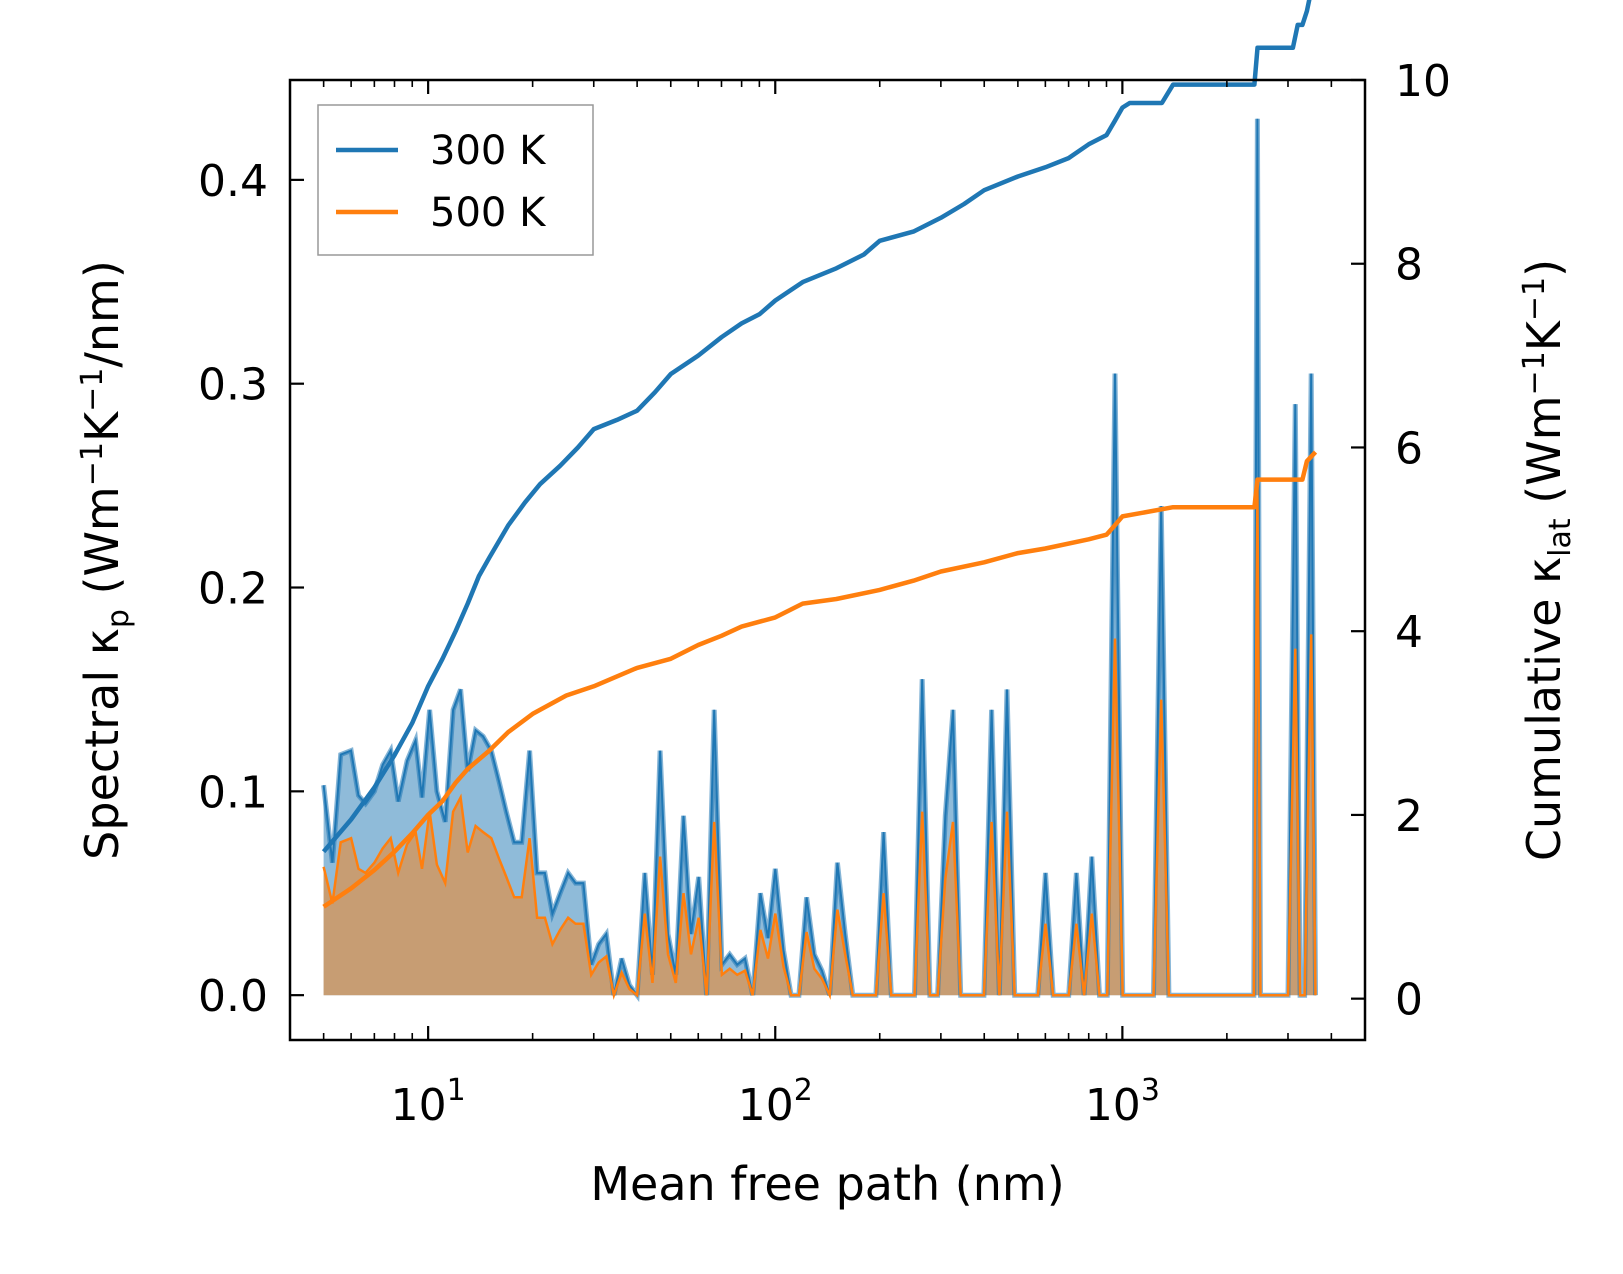  What do you see at coordinates (1423, 81) in the screenshot?
I see `y-right-tick-label: 10` at bounding box center [1423, 81].